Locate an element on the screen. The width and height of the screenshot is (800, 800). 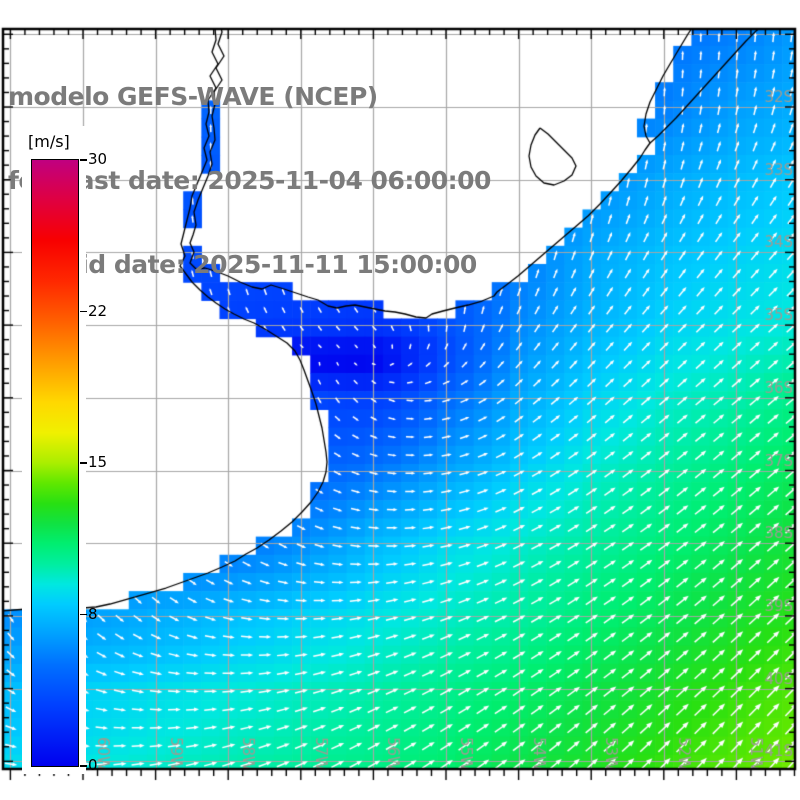
colorbar-tick-label: 30 is located at coordinates (98, 159).